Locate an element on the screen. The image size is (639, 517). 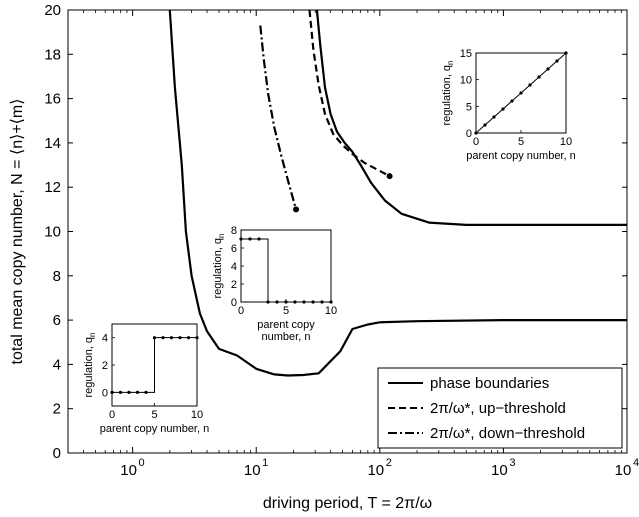
legend-entry: 2π/ω*, down−threshold is located at coordinates (507, 433).